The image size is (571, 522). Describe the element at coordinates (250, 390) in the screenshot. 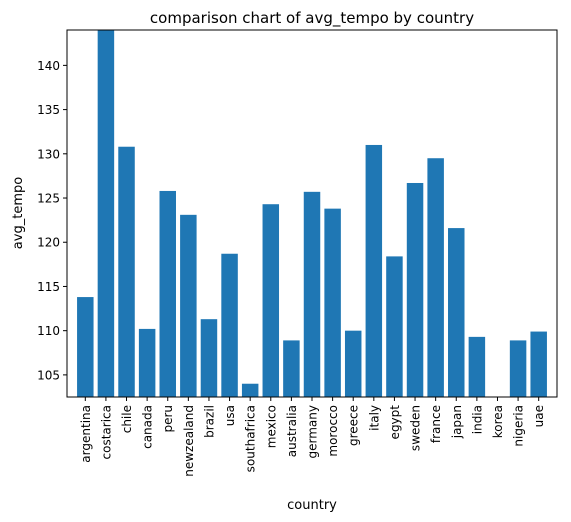

I see `bar-southafrica` at that location.